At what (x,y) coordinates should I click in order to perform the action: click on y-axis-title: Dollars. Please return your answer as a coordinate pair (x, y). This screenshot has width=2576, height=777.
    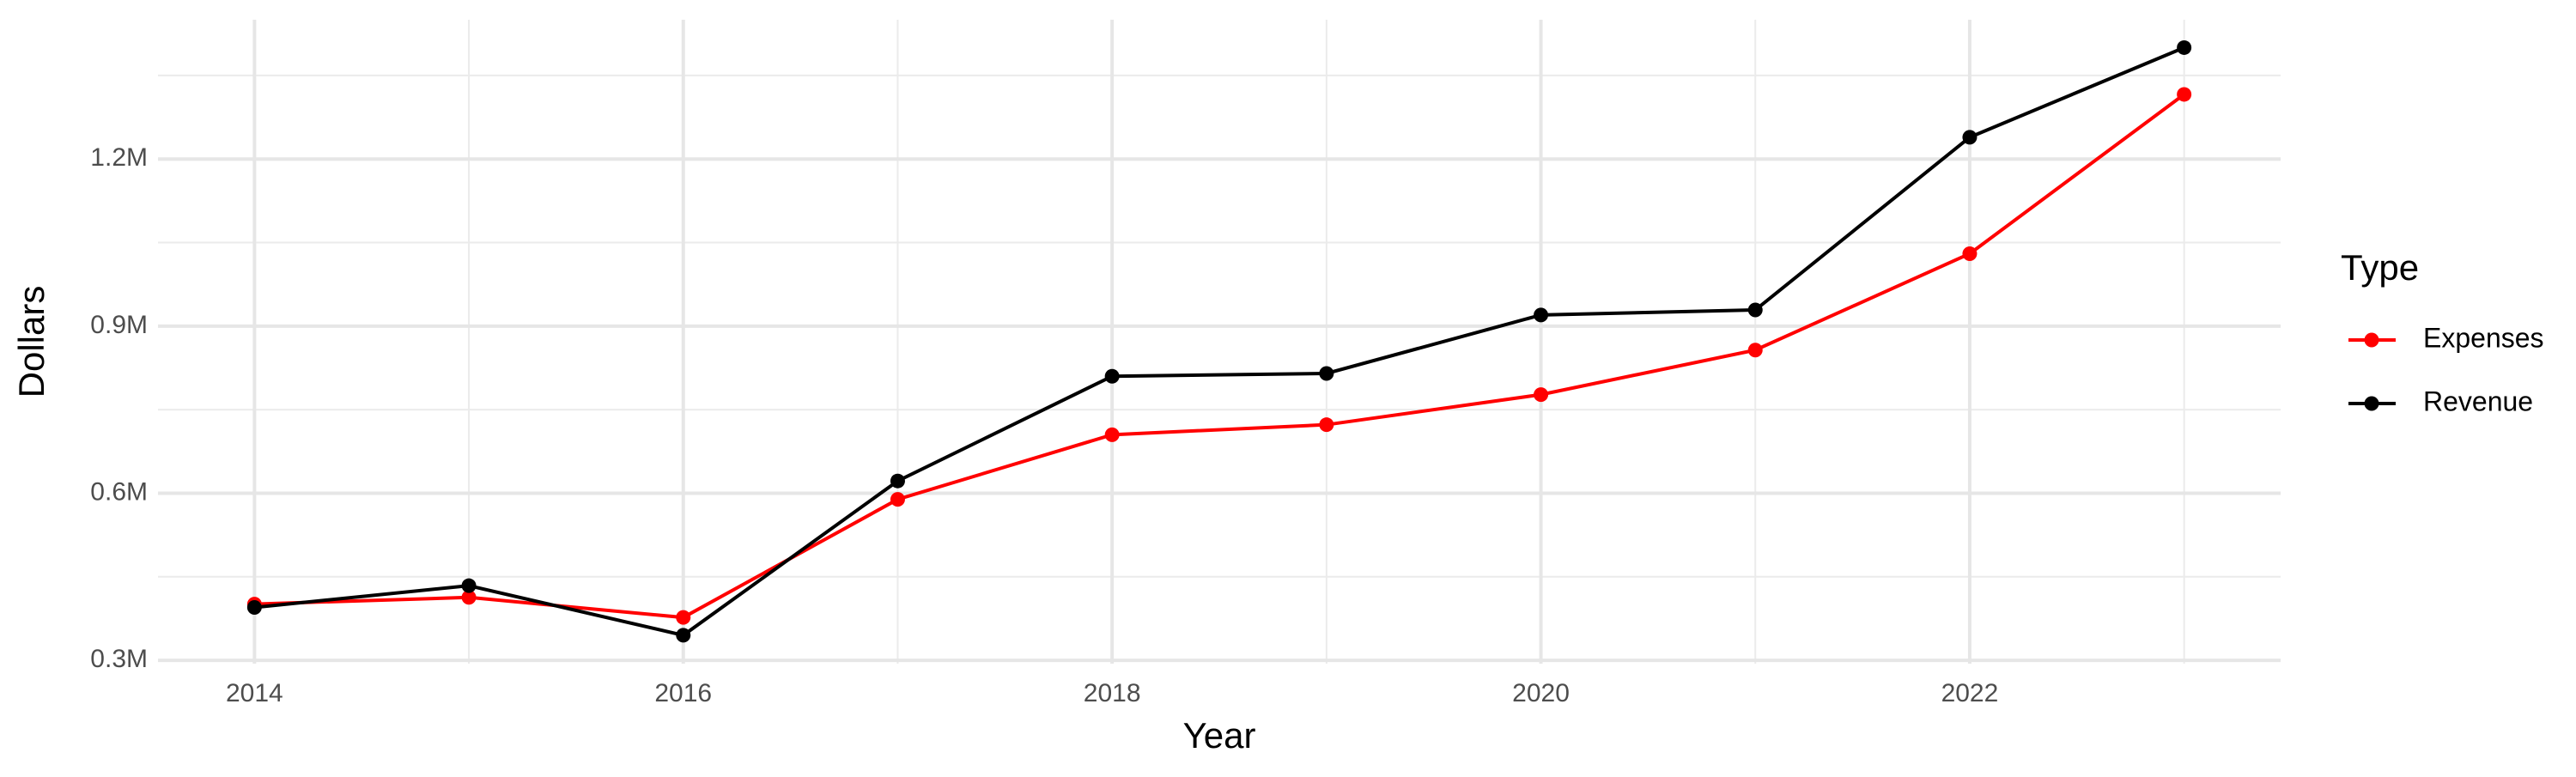
    Looking at the image, I should click on (32, 342).